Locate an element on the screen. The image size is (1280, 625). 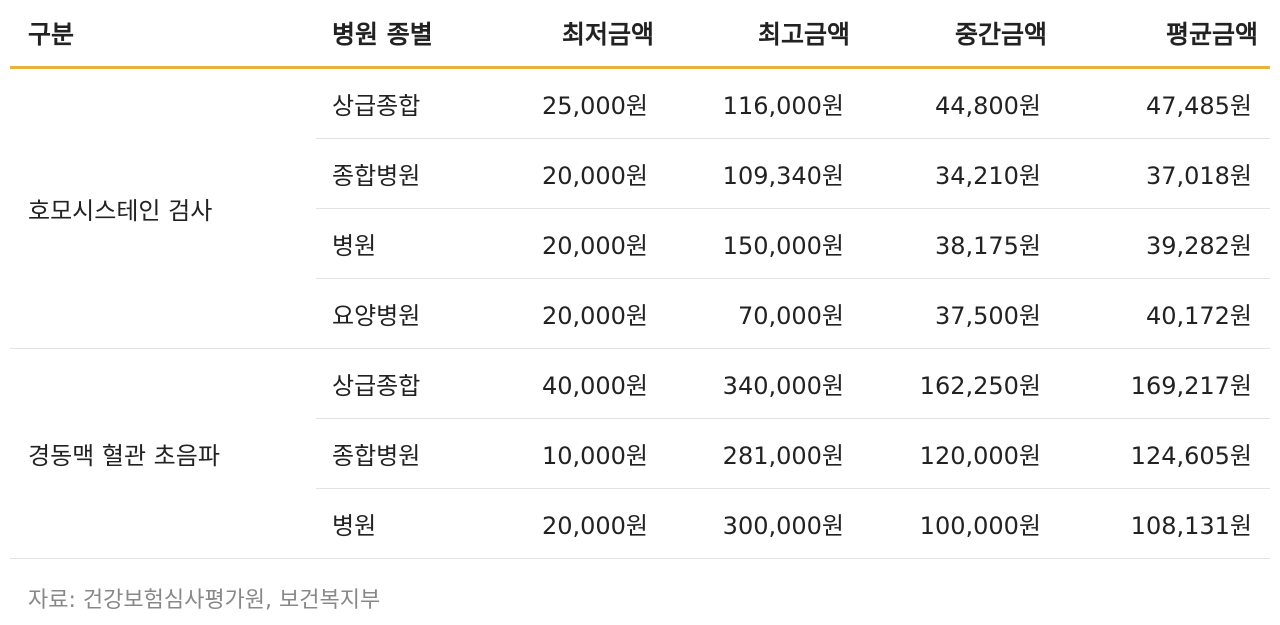
table-row: 병원 20,000원 150,000원 38,175원 39,282원 is located at coordinates (640, 243).